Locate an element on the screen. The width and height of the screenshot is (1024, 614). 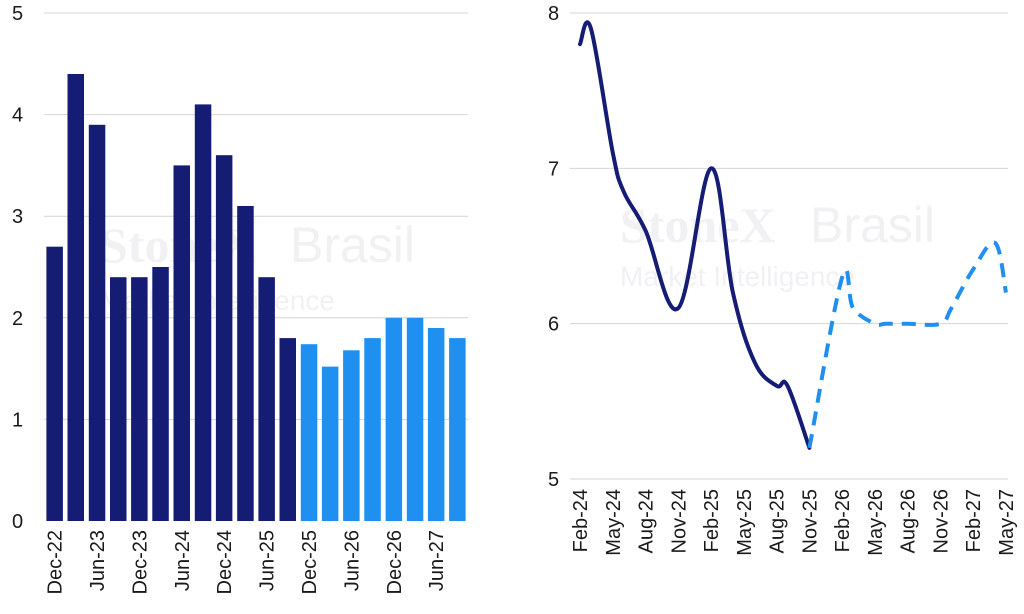
bar-xtick-label: Jun-26 is located at coordinates (352, 560).